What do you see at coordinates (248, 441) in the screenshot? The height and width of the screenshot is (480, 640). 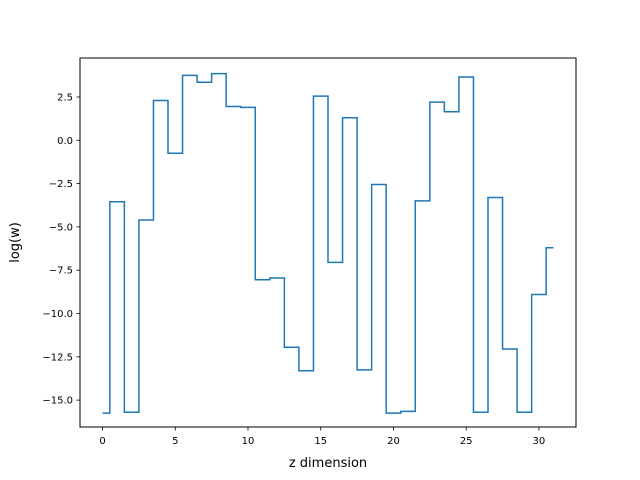 I see `x-tick-label: 10` at bounding box center [248, 441].